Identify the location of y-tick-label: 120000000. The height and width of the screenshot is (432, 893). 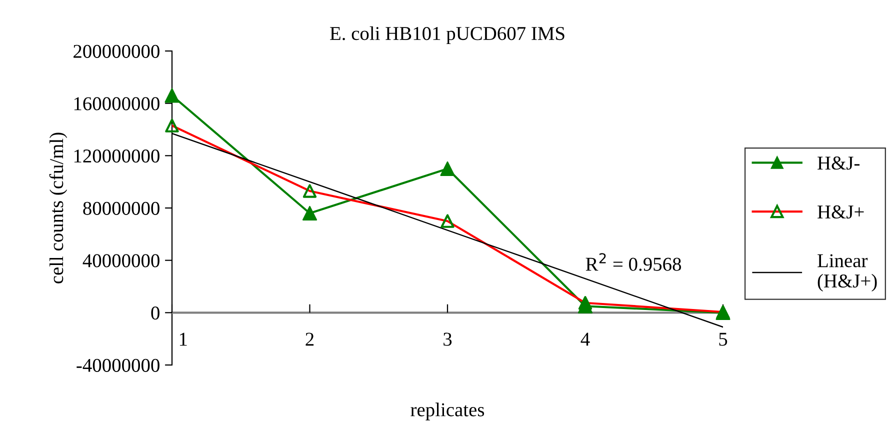
(117, 156).